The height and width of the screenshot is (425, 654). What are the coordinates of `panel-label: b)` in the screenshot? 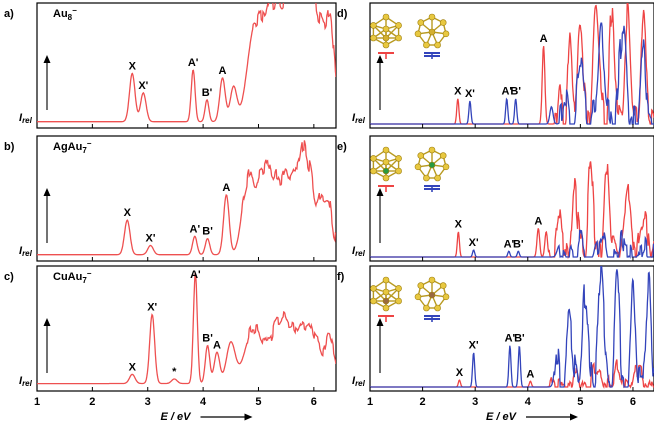 It's located at (9, 147).